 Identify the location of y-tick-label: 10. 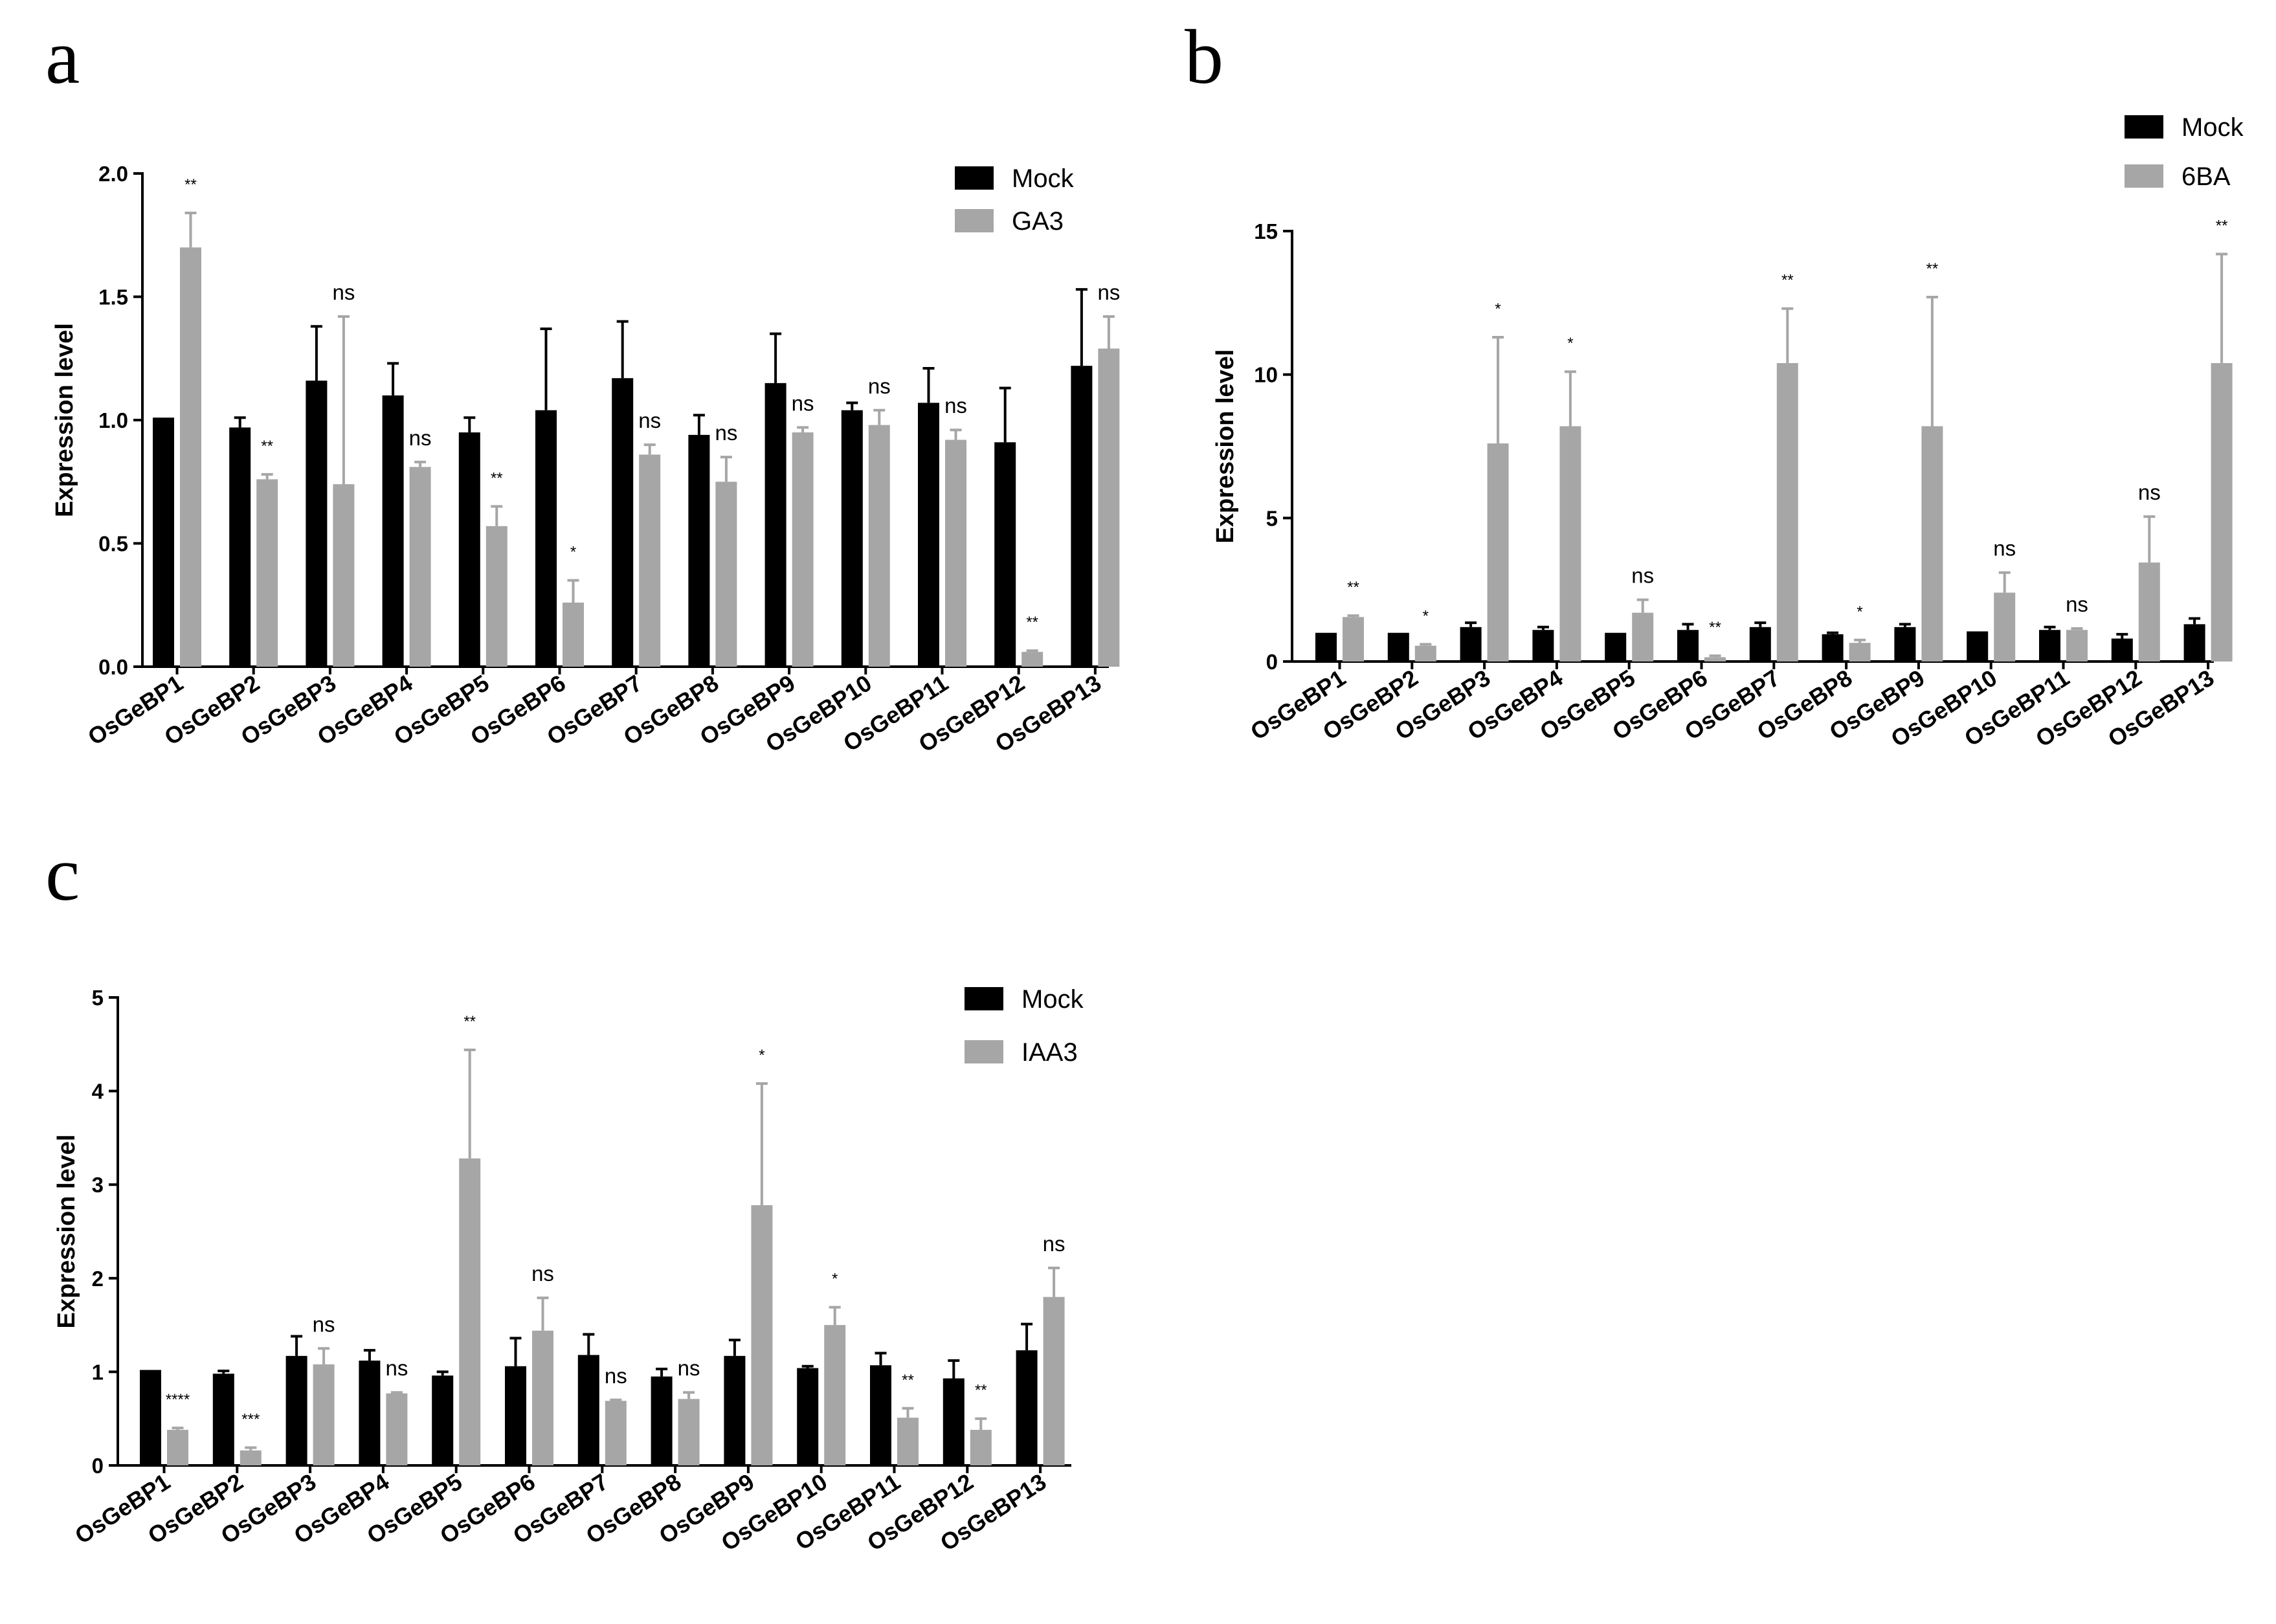
(1266, 375).